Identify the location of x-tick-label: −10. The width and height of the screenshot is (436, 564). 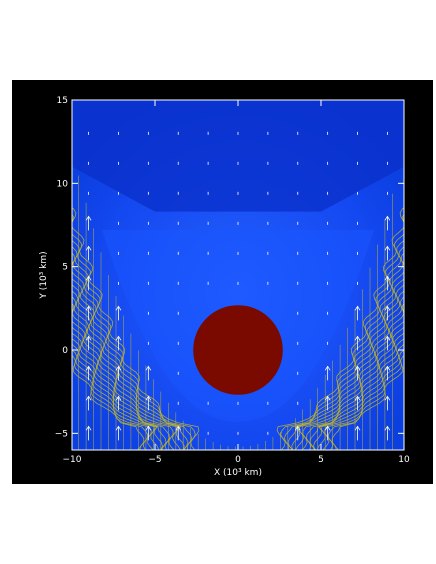
(72, 460).